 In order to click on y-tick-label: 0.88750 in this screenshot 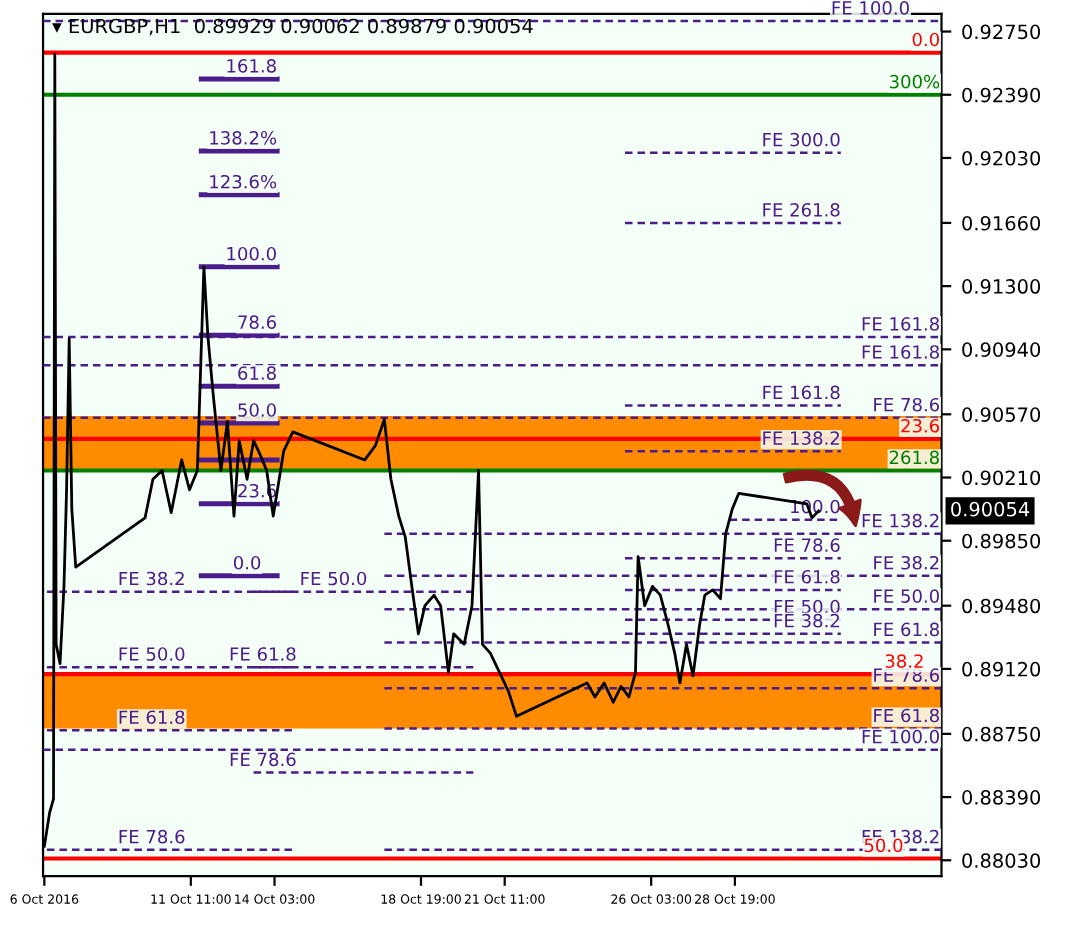, I will do `click(1001, 734)`.